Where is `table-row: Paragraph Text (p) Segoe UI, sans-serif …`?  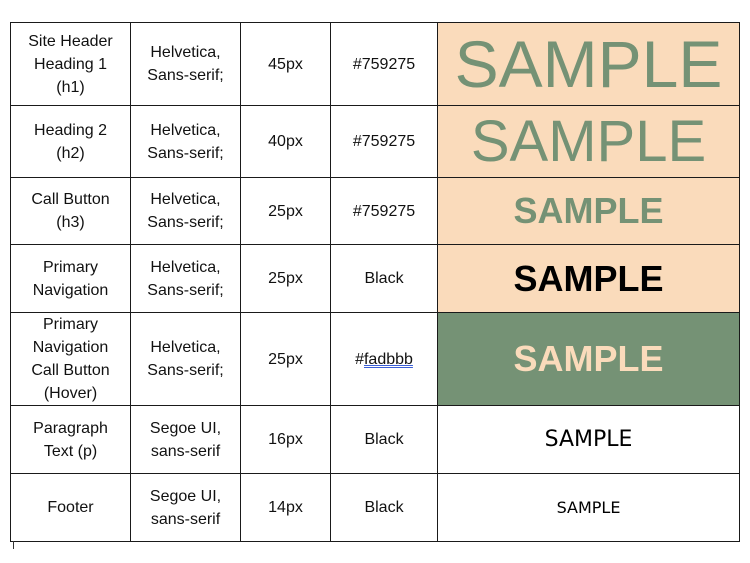 table-row: Paragraph Text (p) Segoe UI, sans-serif … is located at coordinates (375, 439).